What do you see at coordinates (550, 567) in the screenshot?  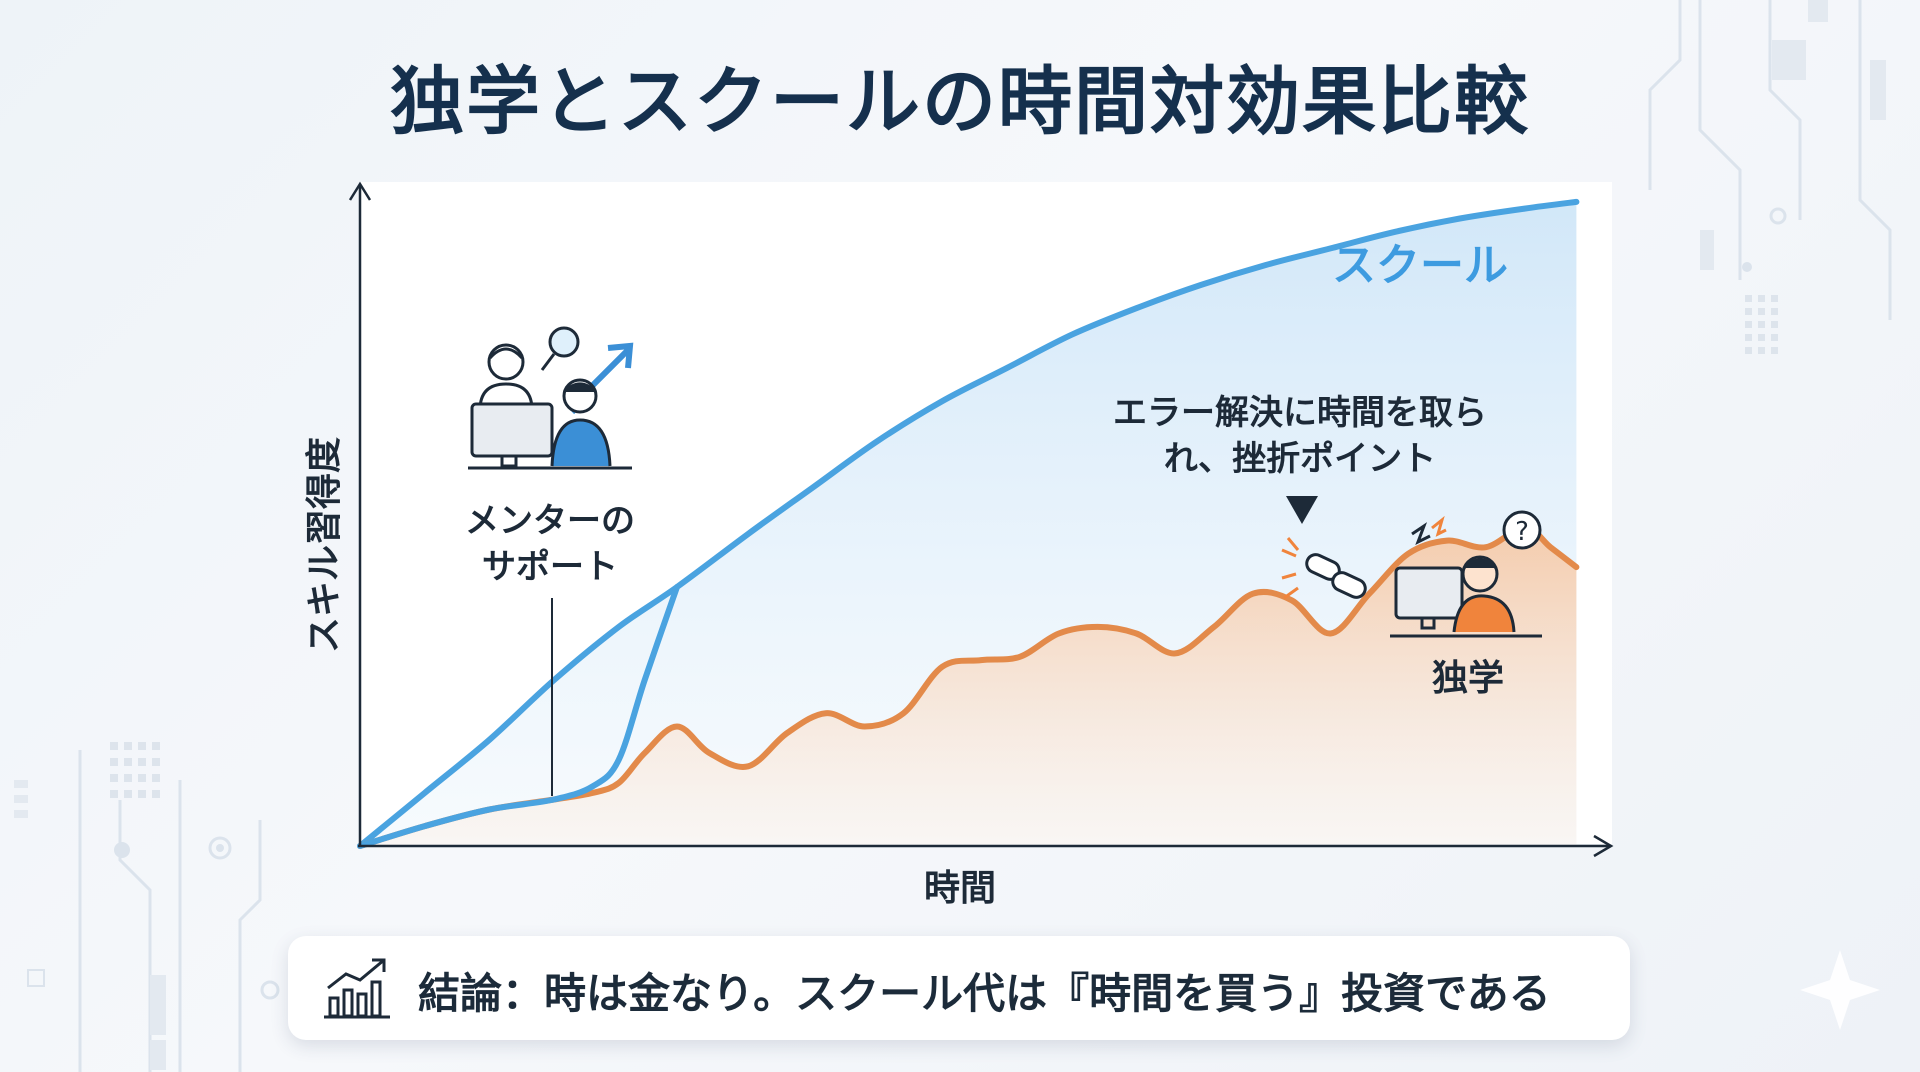 I see `mentor-label-line2: サポート` at bounding box center [550, 567].